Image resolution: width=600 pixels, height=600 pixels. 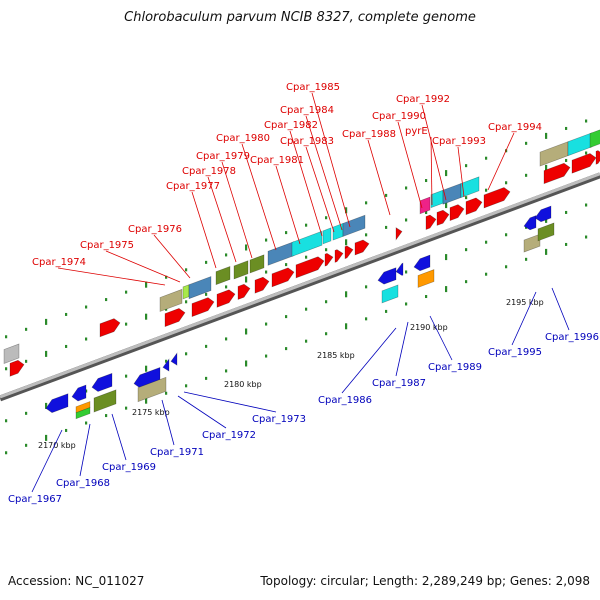 What do you see at coordinates (515, 127) in the screenshot?
I see `gene-label-top: Cpar_1994` at bounding box center [515, 127].